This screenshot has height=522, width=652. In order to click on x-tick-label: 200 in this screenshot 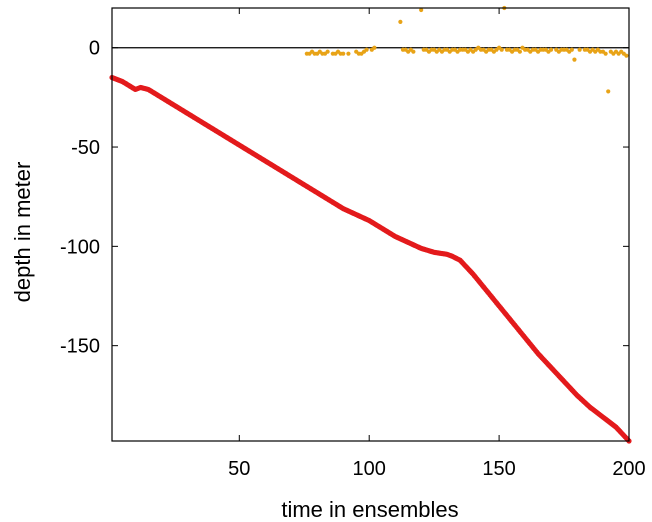, I will do `click(628, 469)`.